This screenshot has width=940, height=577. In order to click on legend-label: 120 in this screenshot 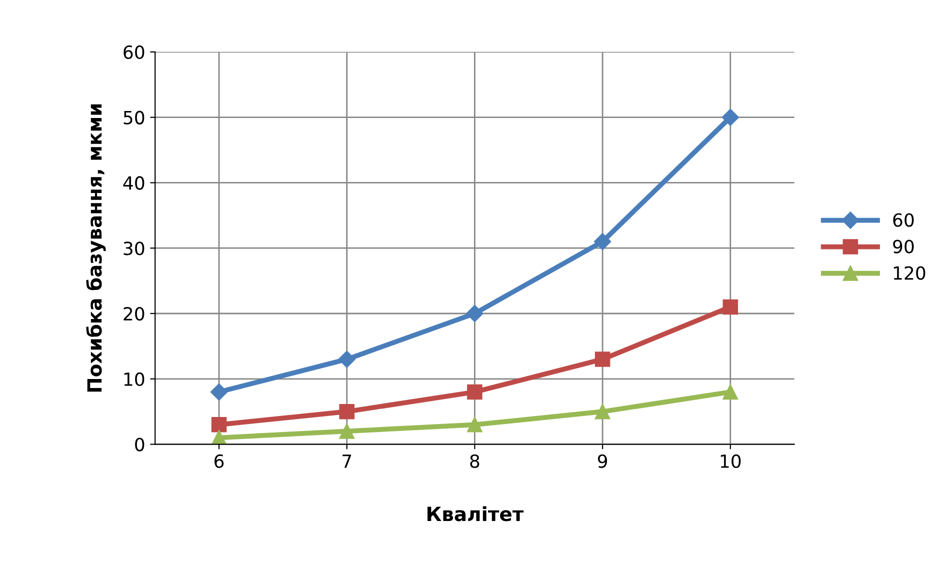, I will do `click(910, 273)`.